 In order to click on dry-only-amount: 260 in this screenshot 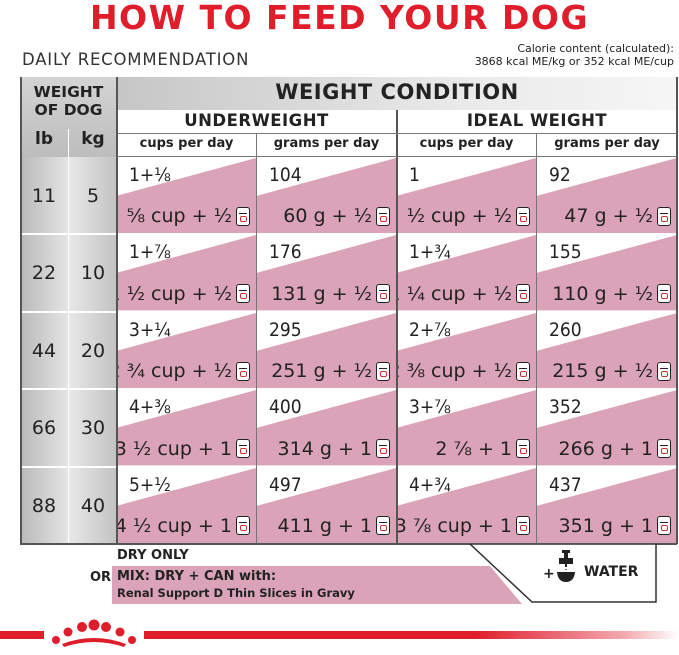, I will do `click(565, 329)`.